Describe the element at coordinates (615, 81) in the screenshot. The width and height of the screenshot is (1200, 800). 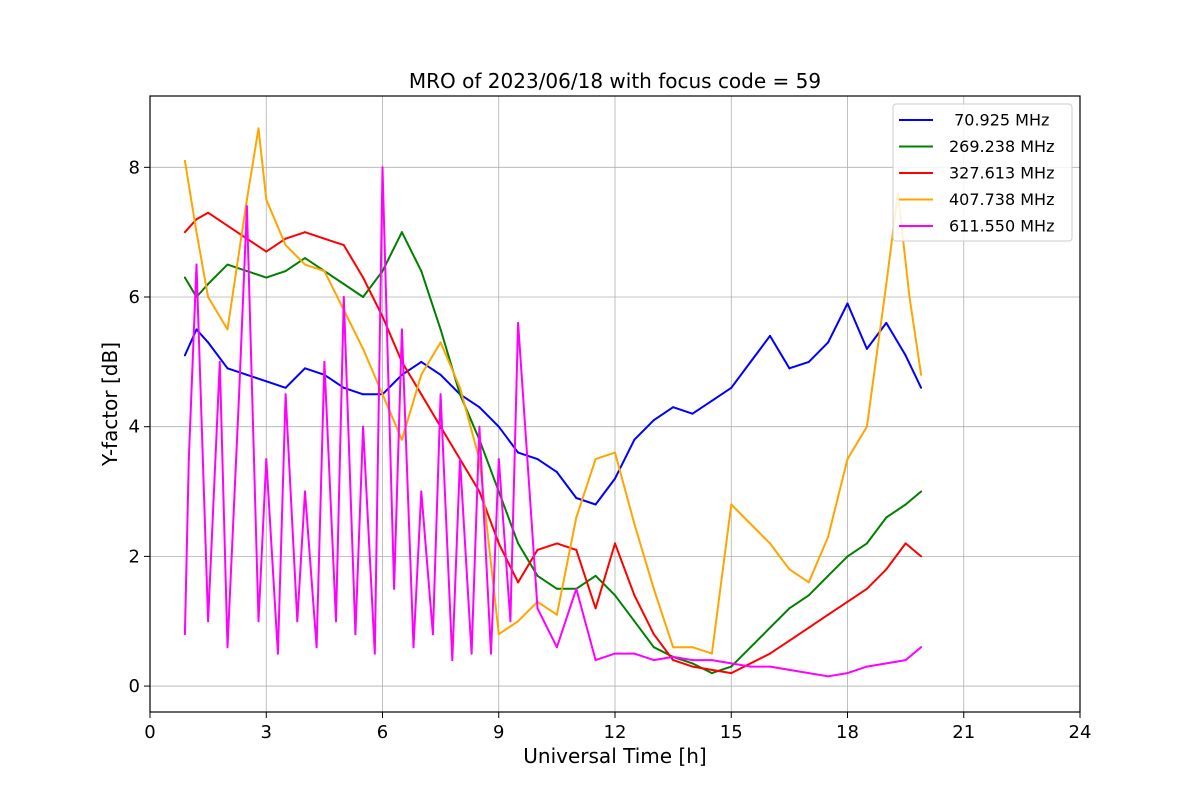
I see `chart-title: MRO of 2023/06/18 with focus code = 59` at that location.